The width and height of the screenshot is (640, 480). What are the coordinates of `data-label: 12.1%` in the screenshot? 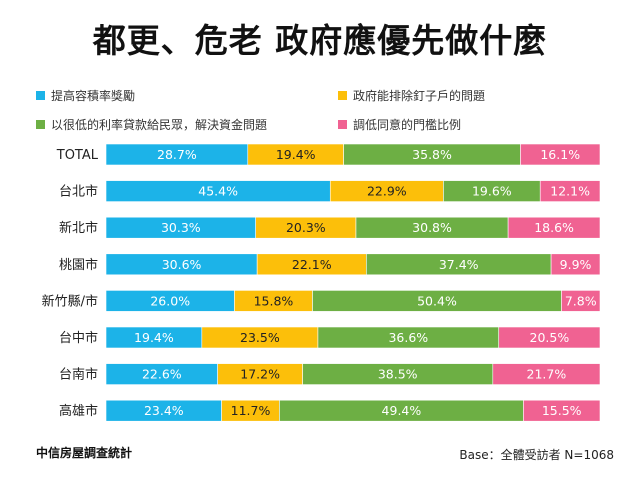 It's located at (570, 191).